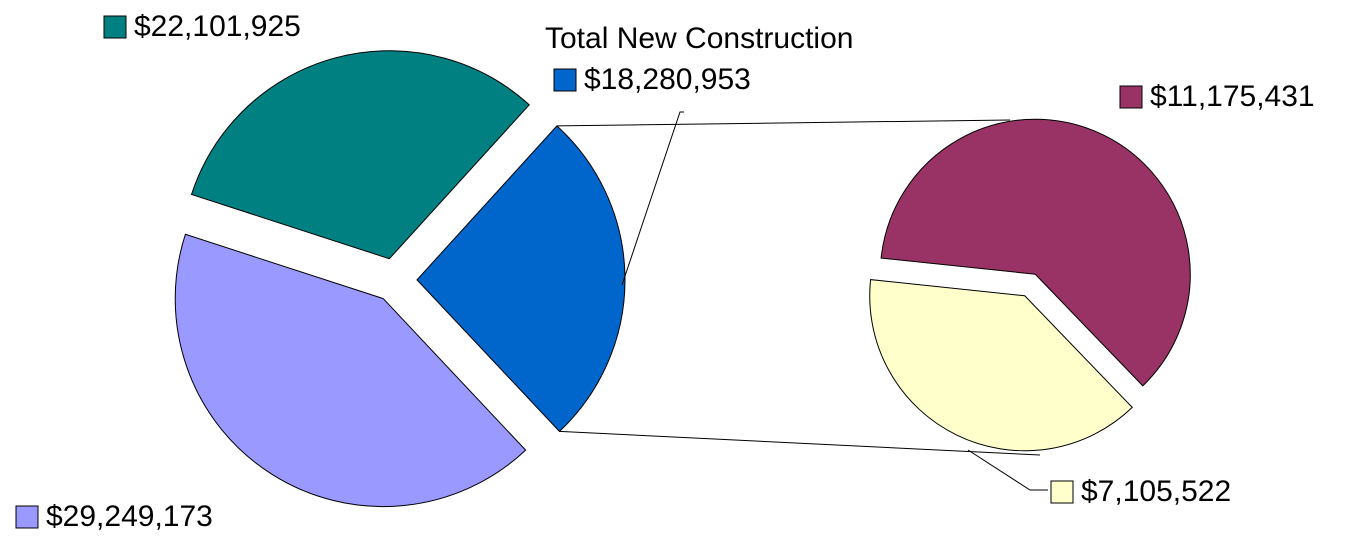 This screenshot has height=536, width=1361. I want to click on data-label: $22,101,925, so click(217, 26).